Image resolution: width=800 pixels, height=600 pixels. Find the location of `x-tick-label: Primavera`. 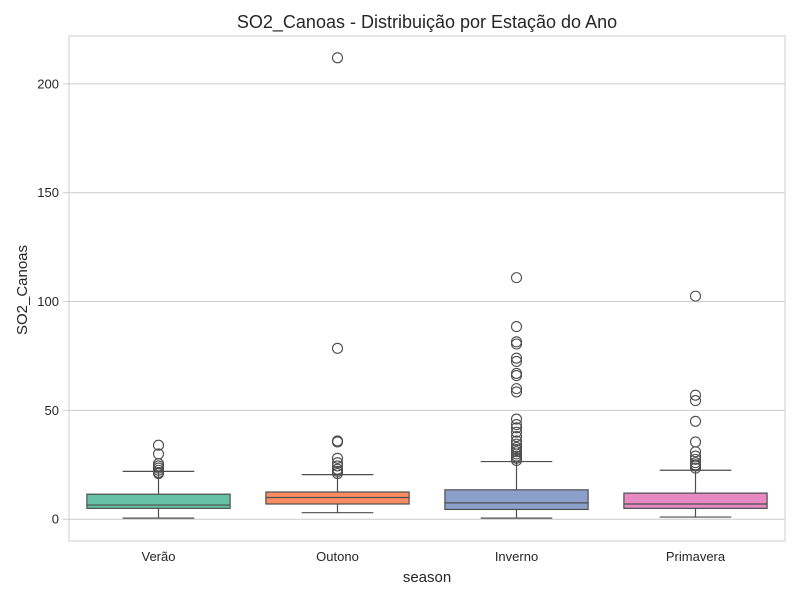

x-tick-label: Primavera is located at coordinates (696, 556).